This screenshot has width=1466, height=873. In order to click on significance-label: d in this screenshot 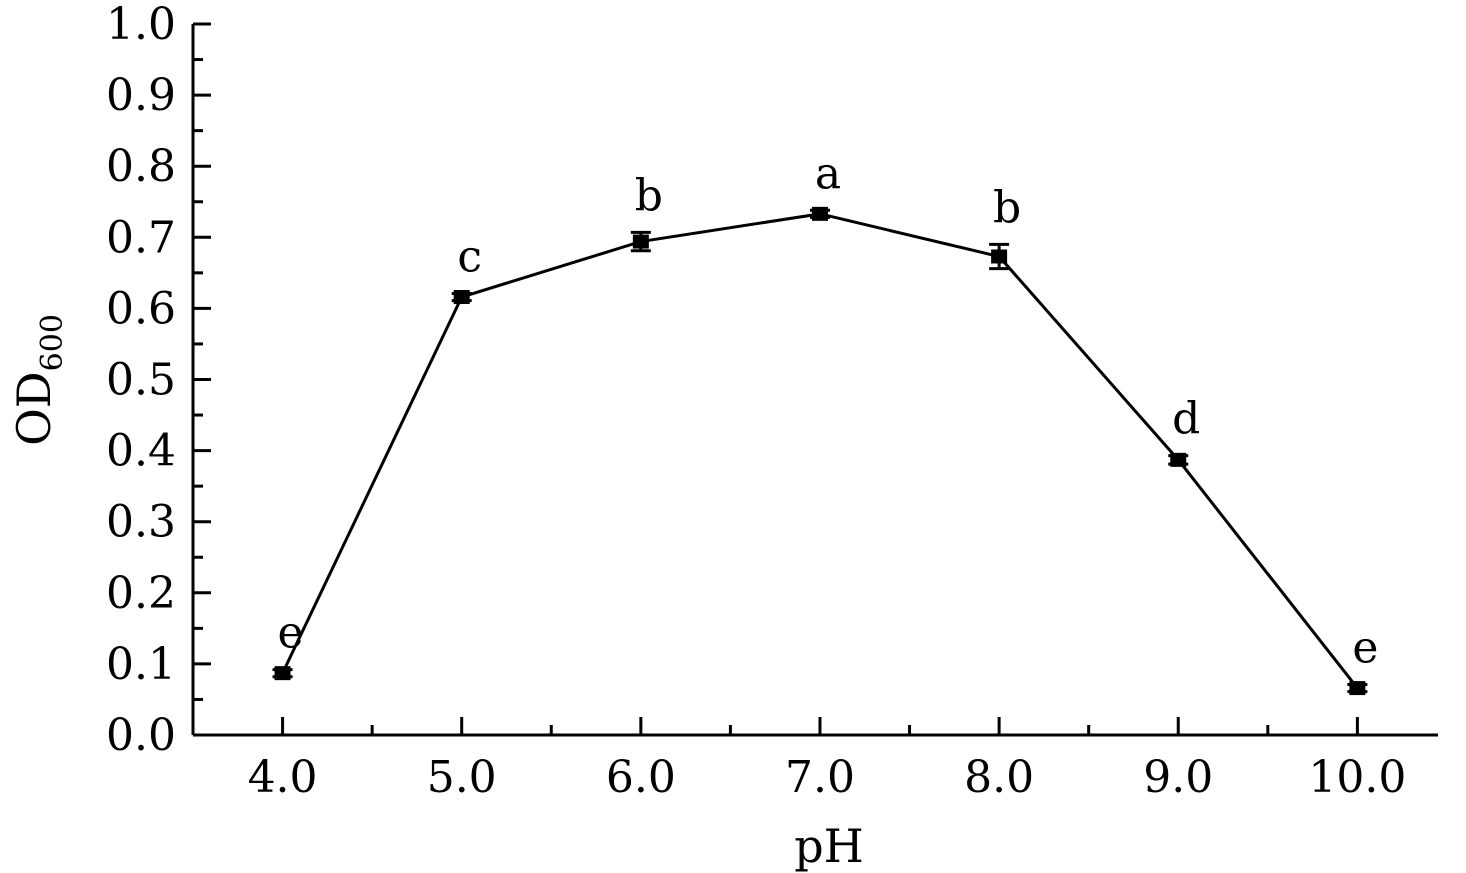, I will do `click(1186, 419)`.